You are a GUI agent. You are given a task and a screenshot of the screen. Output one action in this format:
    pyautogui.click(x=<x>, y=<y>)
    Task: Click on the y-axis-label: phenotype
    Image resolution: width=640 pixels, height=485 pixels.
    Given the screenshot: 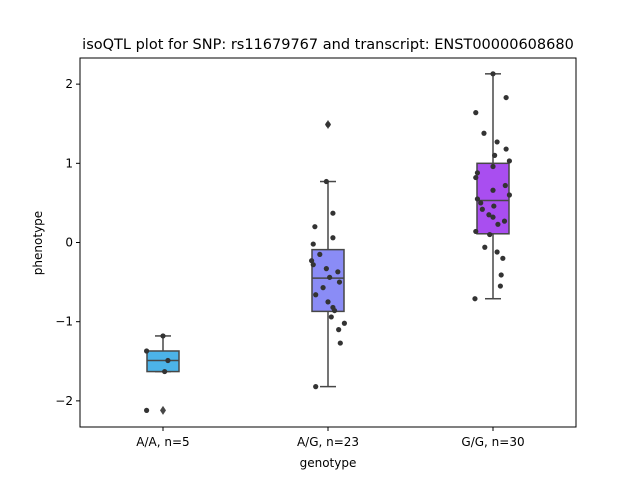 What is the action you would take?
    pyautogui.click(x=38, y=243)
    